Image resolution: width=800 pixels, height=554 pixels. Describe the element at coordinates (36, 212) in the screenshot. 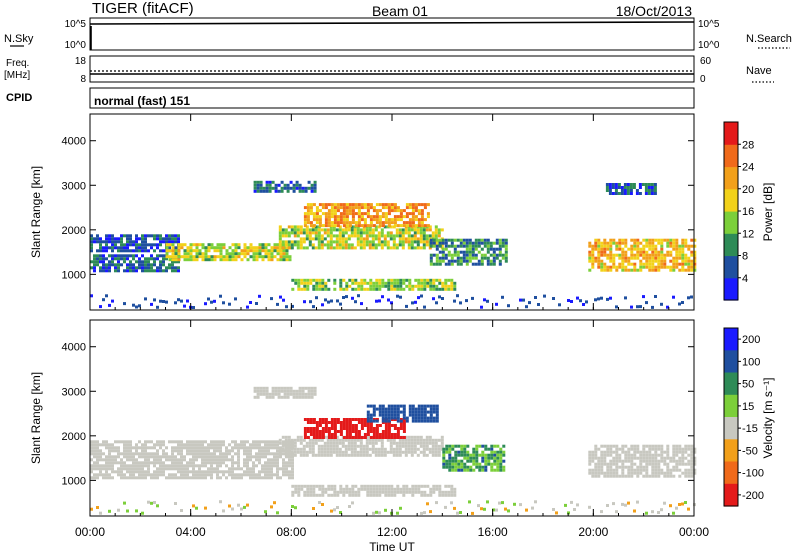

I see `power-ylabel: Slant Range [km]` at that location.